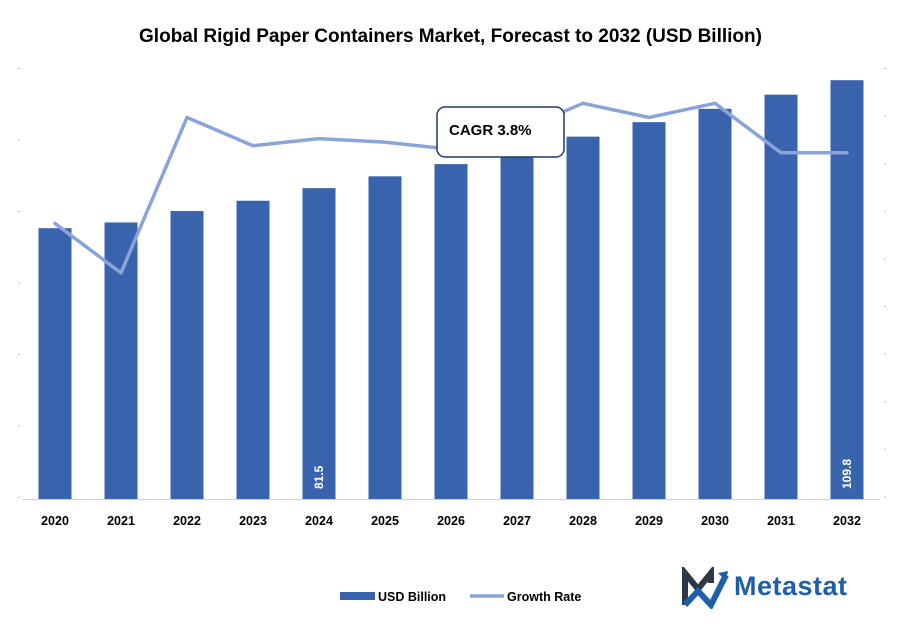 Image resolution: width=901 pixels, height=630 pixels. Describe the element at coordinates (847, 289) in the screenshot. I see `bar-2032` at that location.